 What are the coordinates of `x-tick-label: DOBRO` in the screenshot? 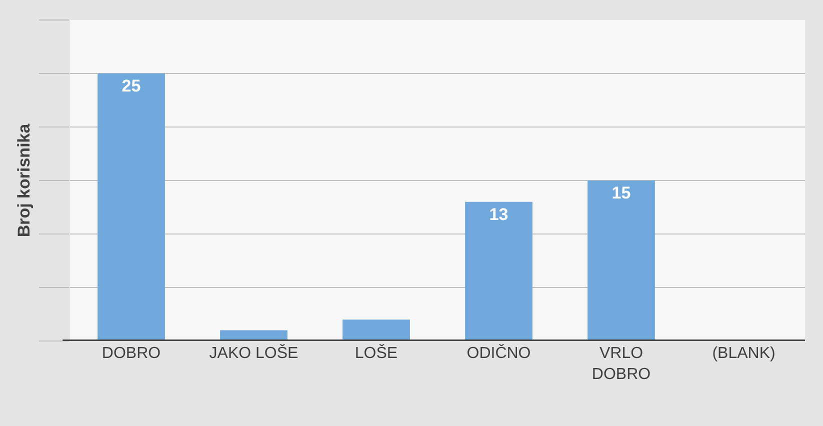 It's located at (131, 353).